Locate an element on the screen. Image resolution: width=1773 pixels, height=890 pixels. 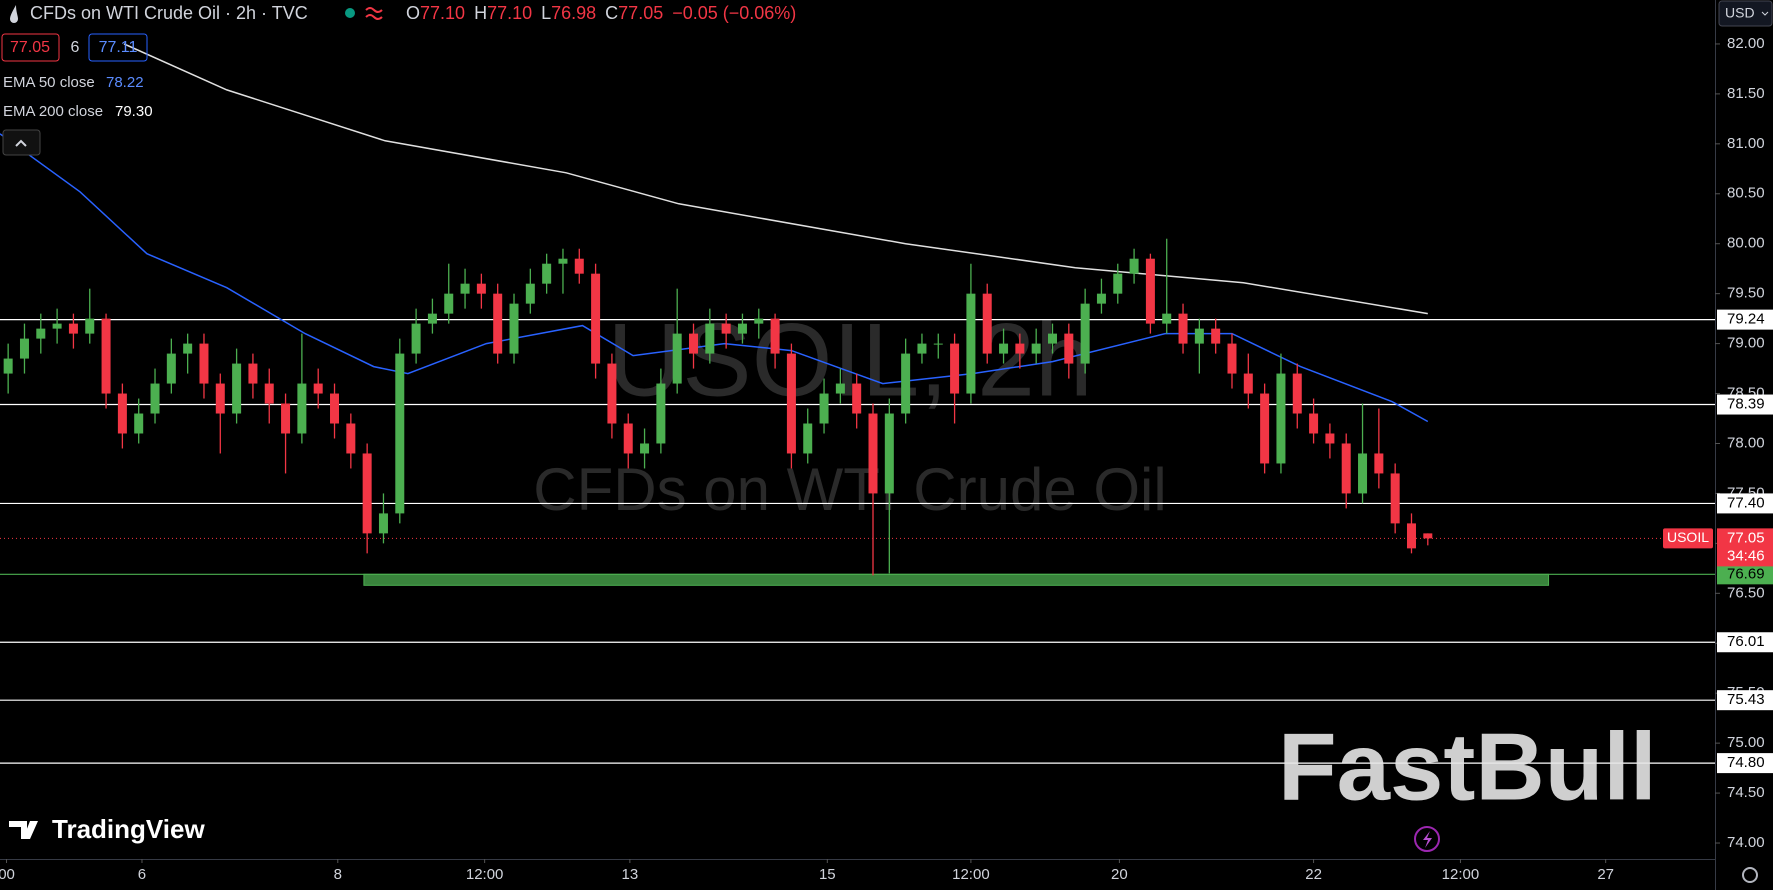
x-tick-label: 00 is located at coordinates (7, 874).